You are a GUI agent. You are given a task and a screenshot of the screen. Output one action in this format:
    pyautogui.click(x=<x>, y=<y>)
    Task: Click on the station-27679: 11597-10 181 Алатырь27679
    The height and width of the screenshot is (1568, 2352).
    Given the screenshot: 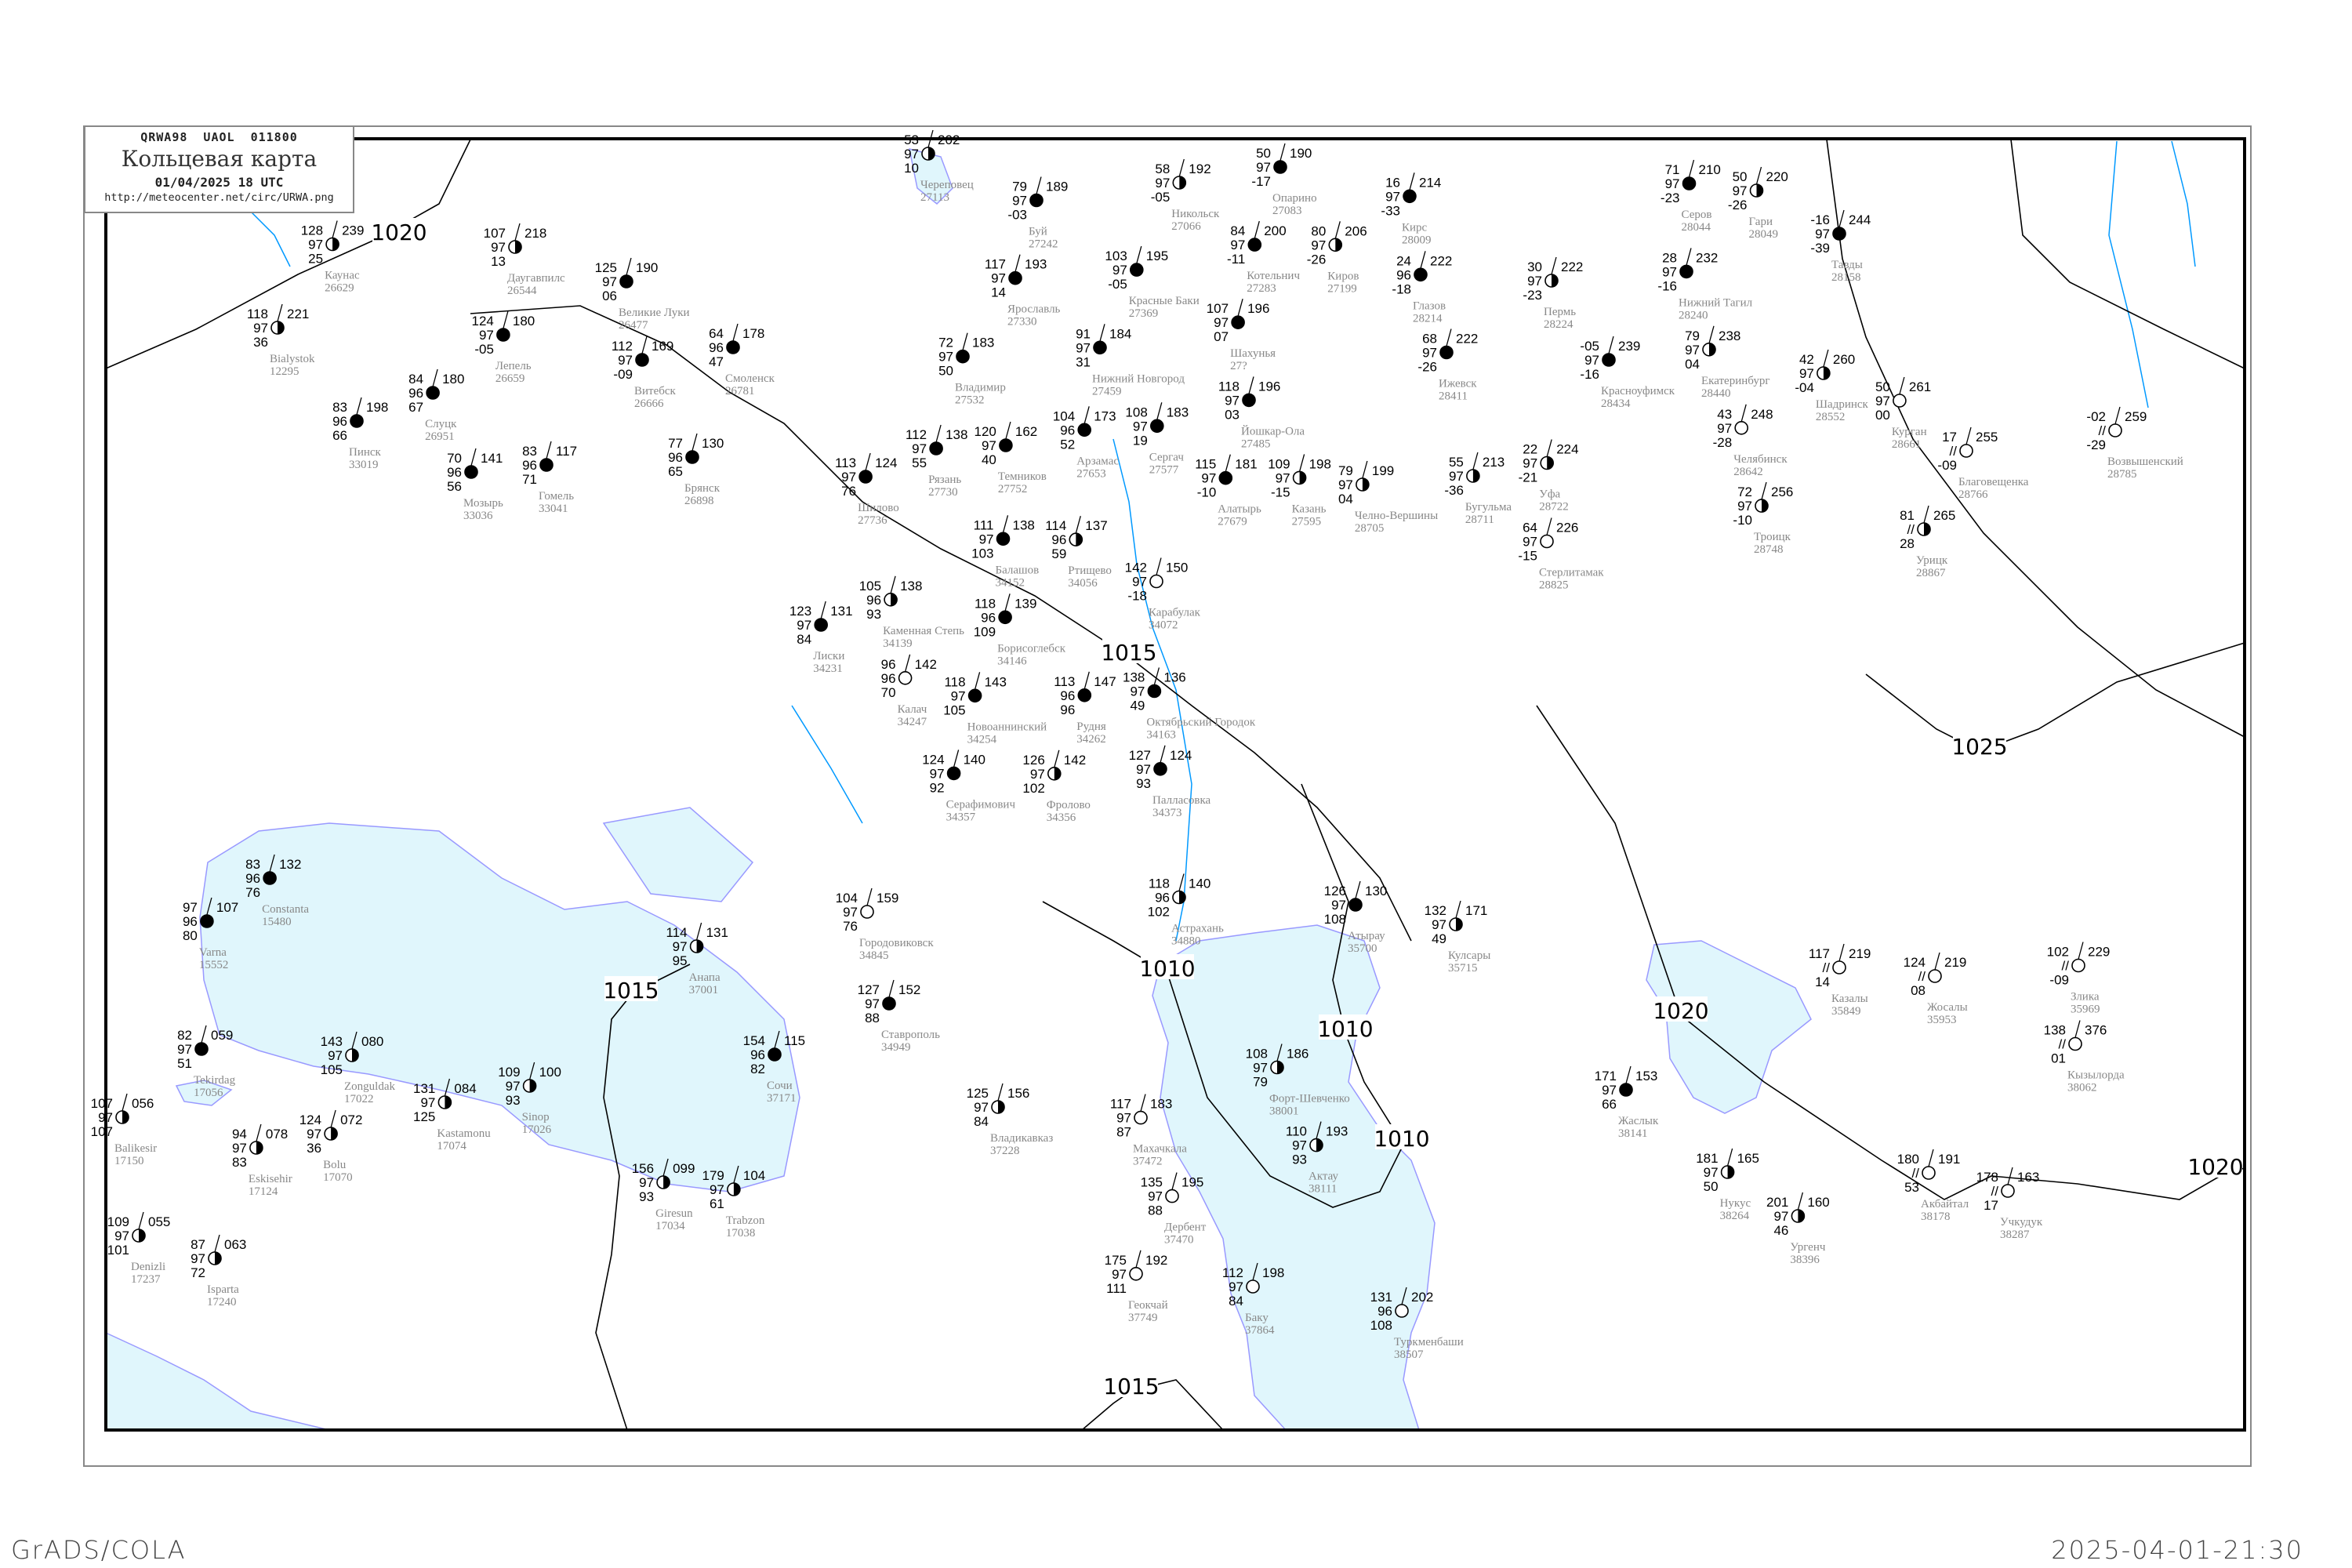 What is the action you would take?
    pyautogui.click(x=1228, y=491)
    